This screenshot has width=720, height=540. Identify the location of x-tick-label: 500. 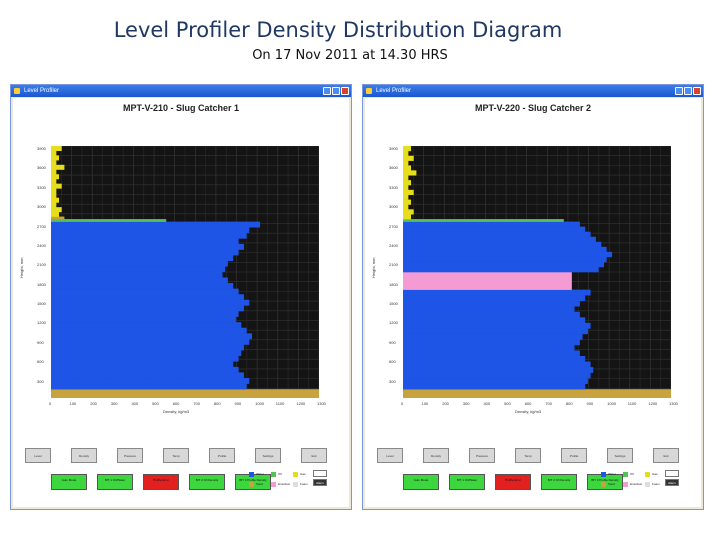
(155, 403).